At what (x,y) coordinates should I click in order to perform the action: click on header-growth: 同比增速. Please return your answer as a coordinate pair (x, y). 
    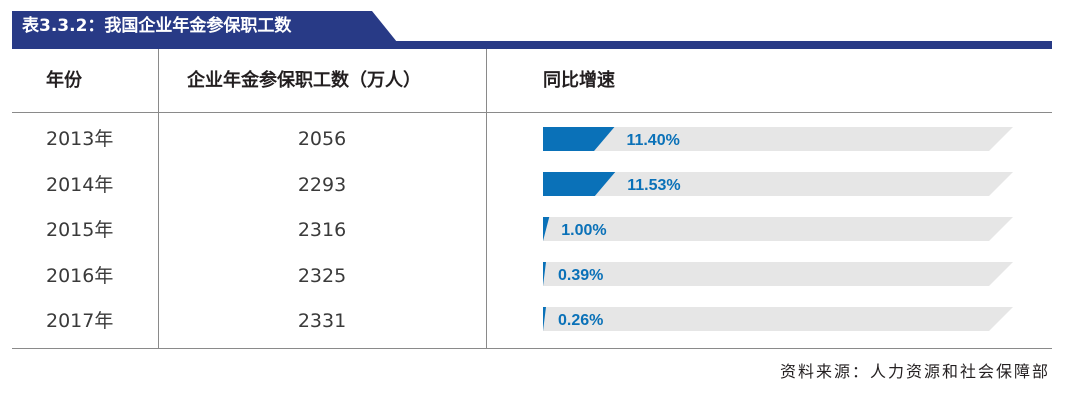
    Looking at the image, I should click on (579, 80).